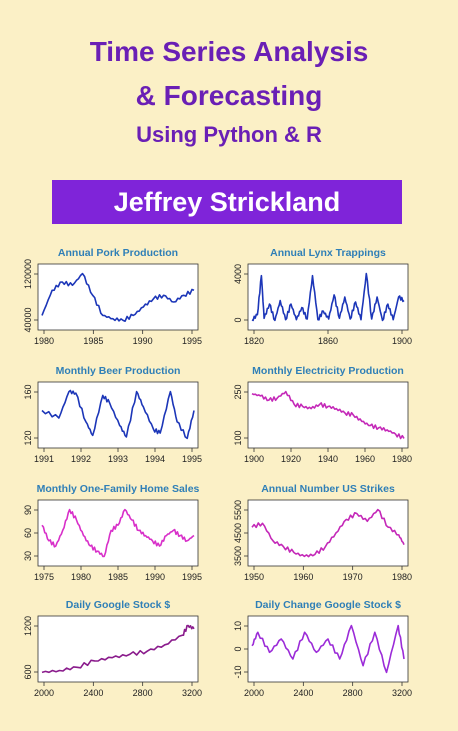 Image resolution: width=458 pixels, height=731 pixels. Describe the element at coordinates (28, 510) in the screenshot. I see `y-tick-label: 90` at that location.